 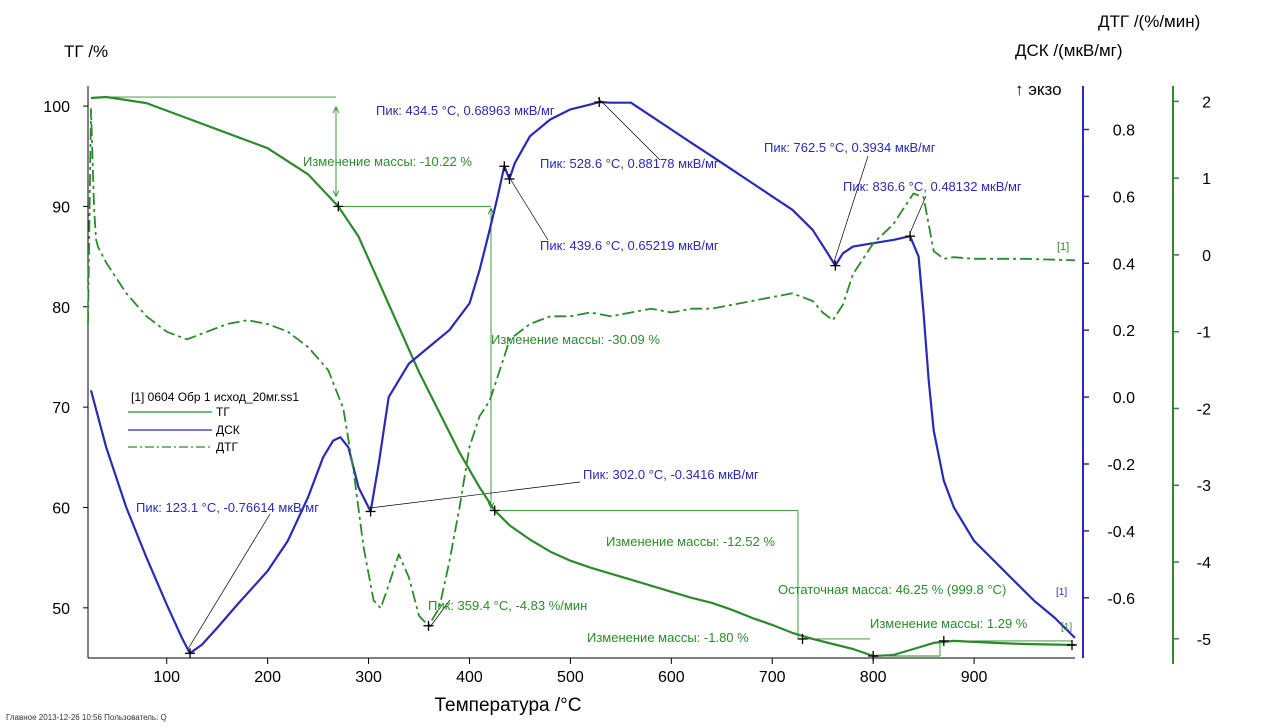 What do you see at coordinates (61, 207) in the screenshot?
I see `tg-tick-label: 90` at bounding box center [61, 207].